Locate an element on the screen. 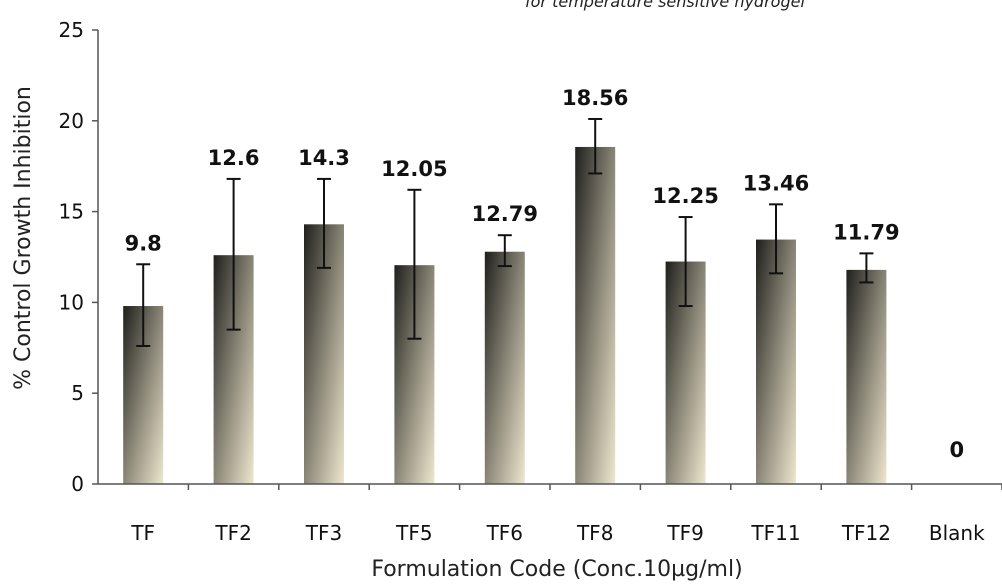 The image size is (1002, 586). x-category-label: TF12 is located at coordinates (866, 533).